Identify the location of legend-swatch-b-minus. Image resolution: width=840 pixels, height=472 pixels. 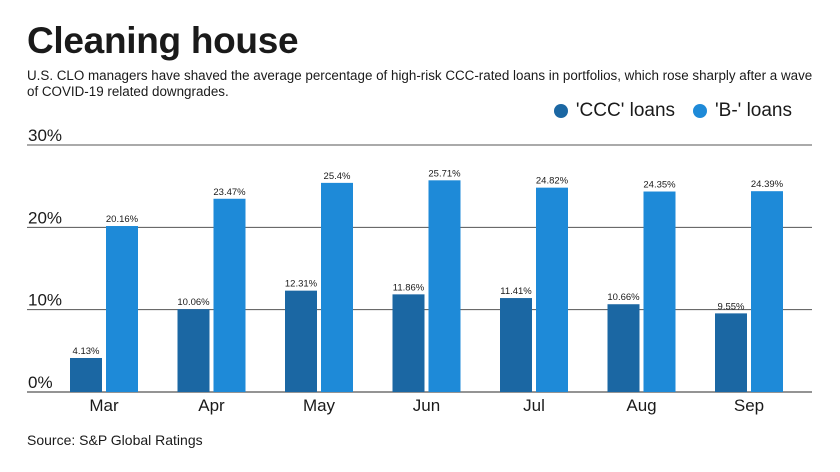
(700, 111).